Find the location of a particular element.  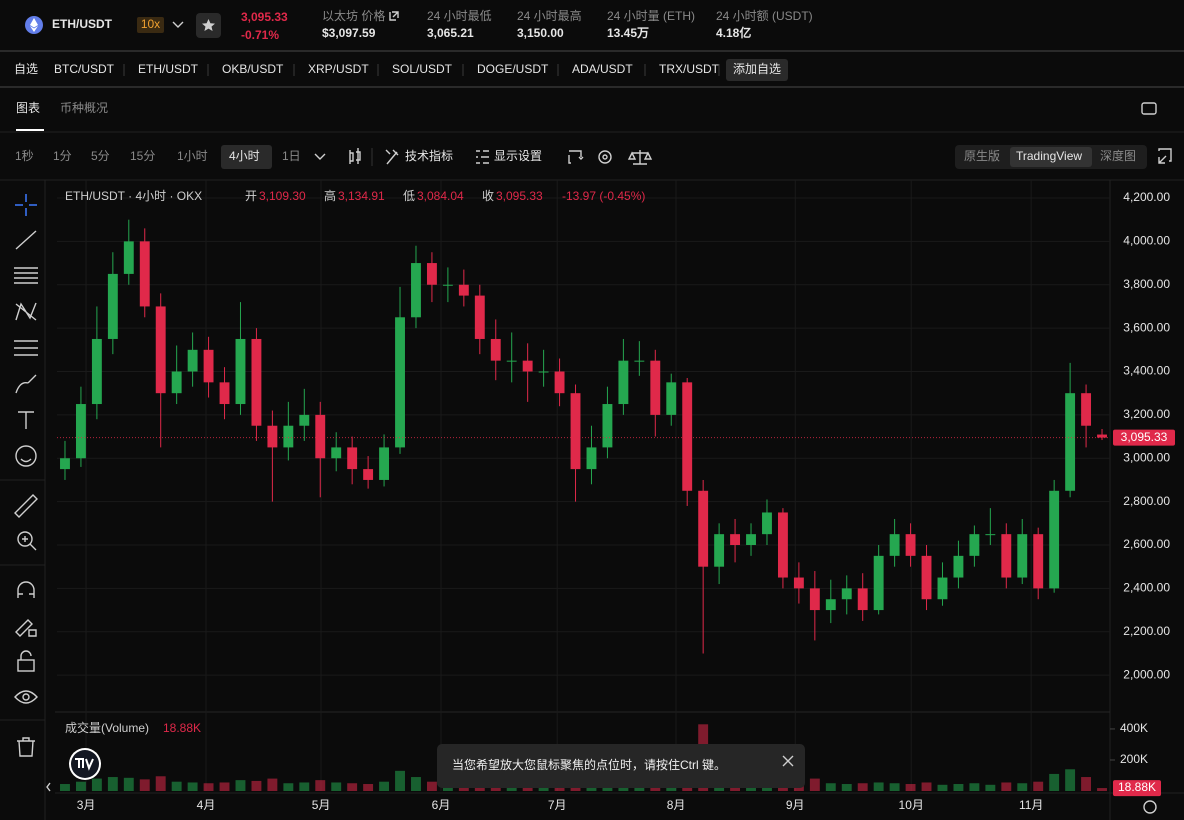

interval: 1日 is located at coordinates (291, 156).